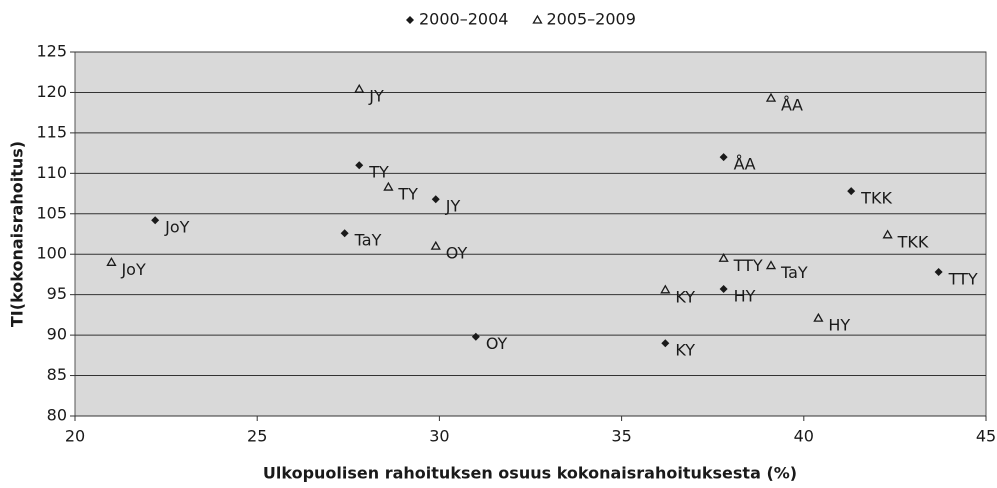 Image resolution: width=997 pixels, height=488 pixels. I want to click on y-tick-label: 80, so click(57, 415).